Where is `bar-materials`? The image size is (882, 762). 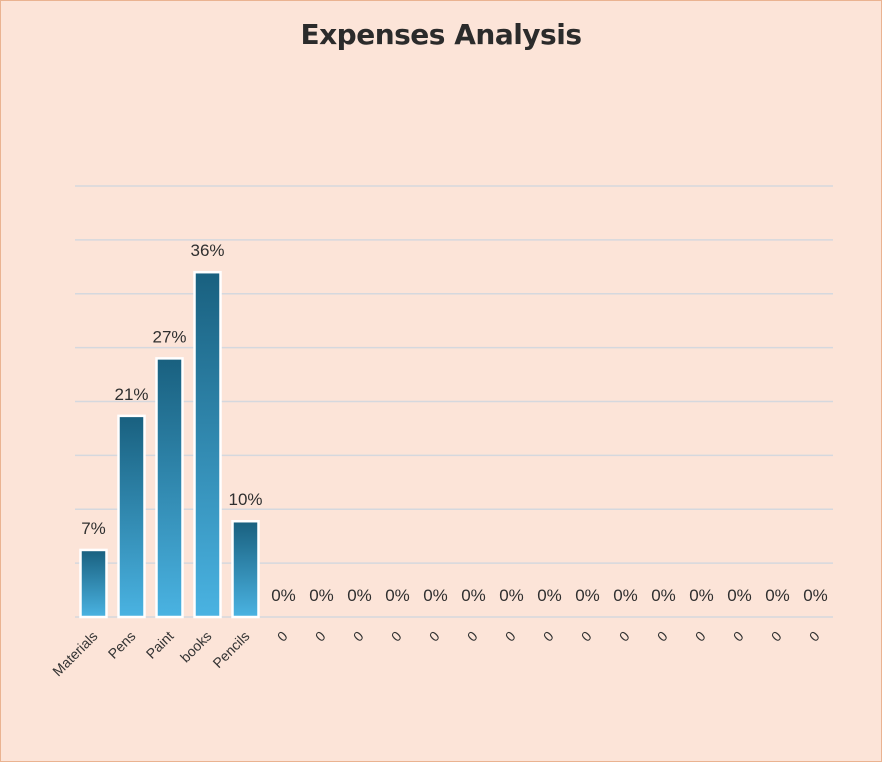
bar-materials is located at coordinates (93, 583).